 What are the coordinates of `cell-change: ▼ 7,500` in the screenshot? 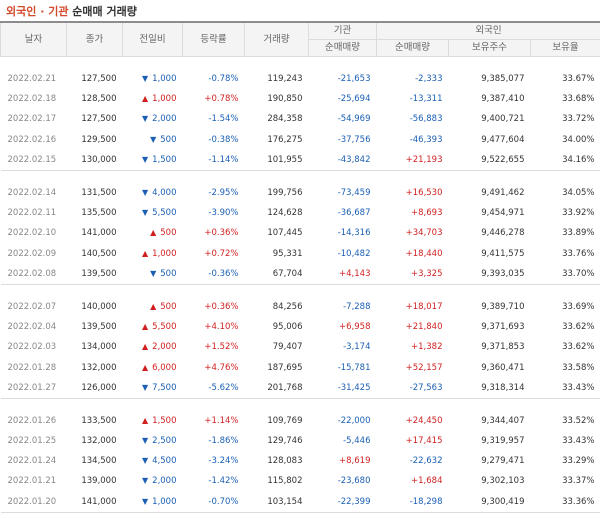 It's located at (153, 388).